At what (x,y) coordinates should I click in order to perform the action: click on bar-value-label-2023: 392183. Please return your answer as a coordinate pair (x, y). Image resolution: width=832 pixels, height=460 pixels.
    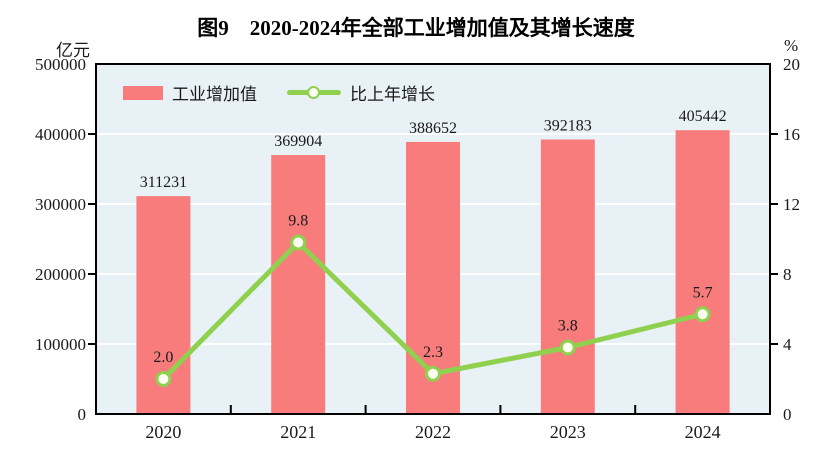
    Looking at the image, I should click on (568, 125).